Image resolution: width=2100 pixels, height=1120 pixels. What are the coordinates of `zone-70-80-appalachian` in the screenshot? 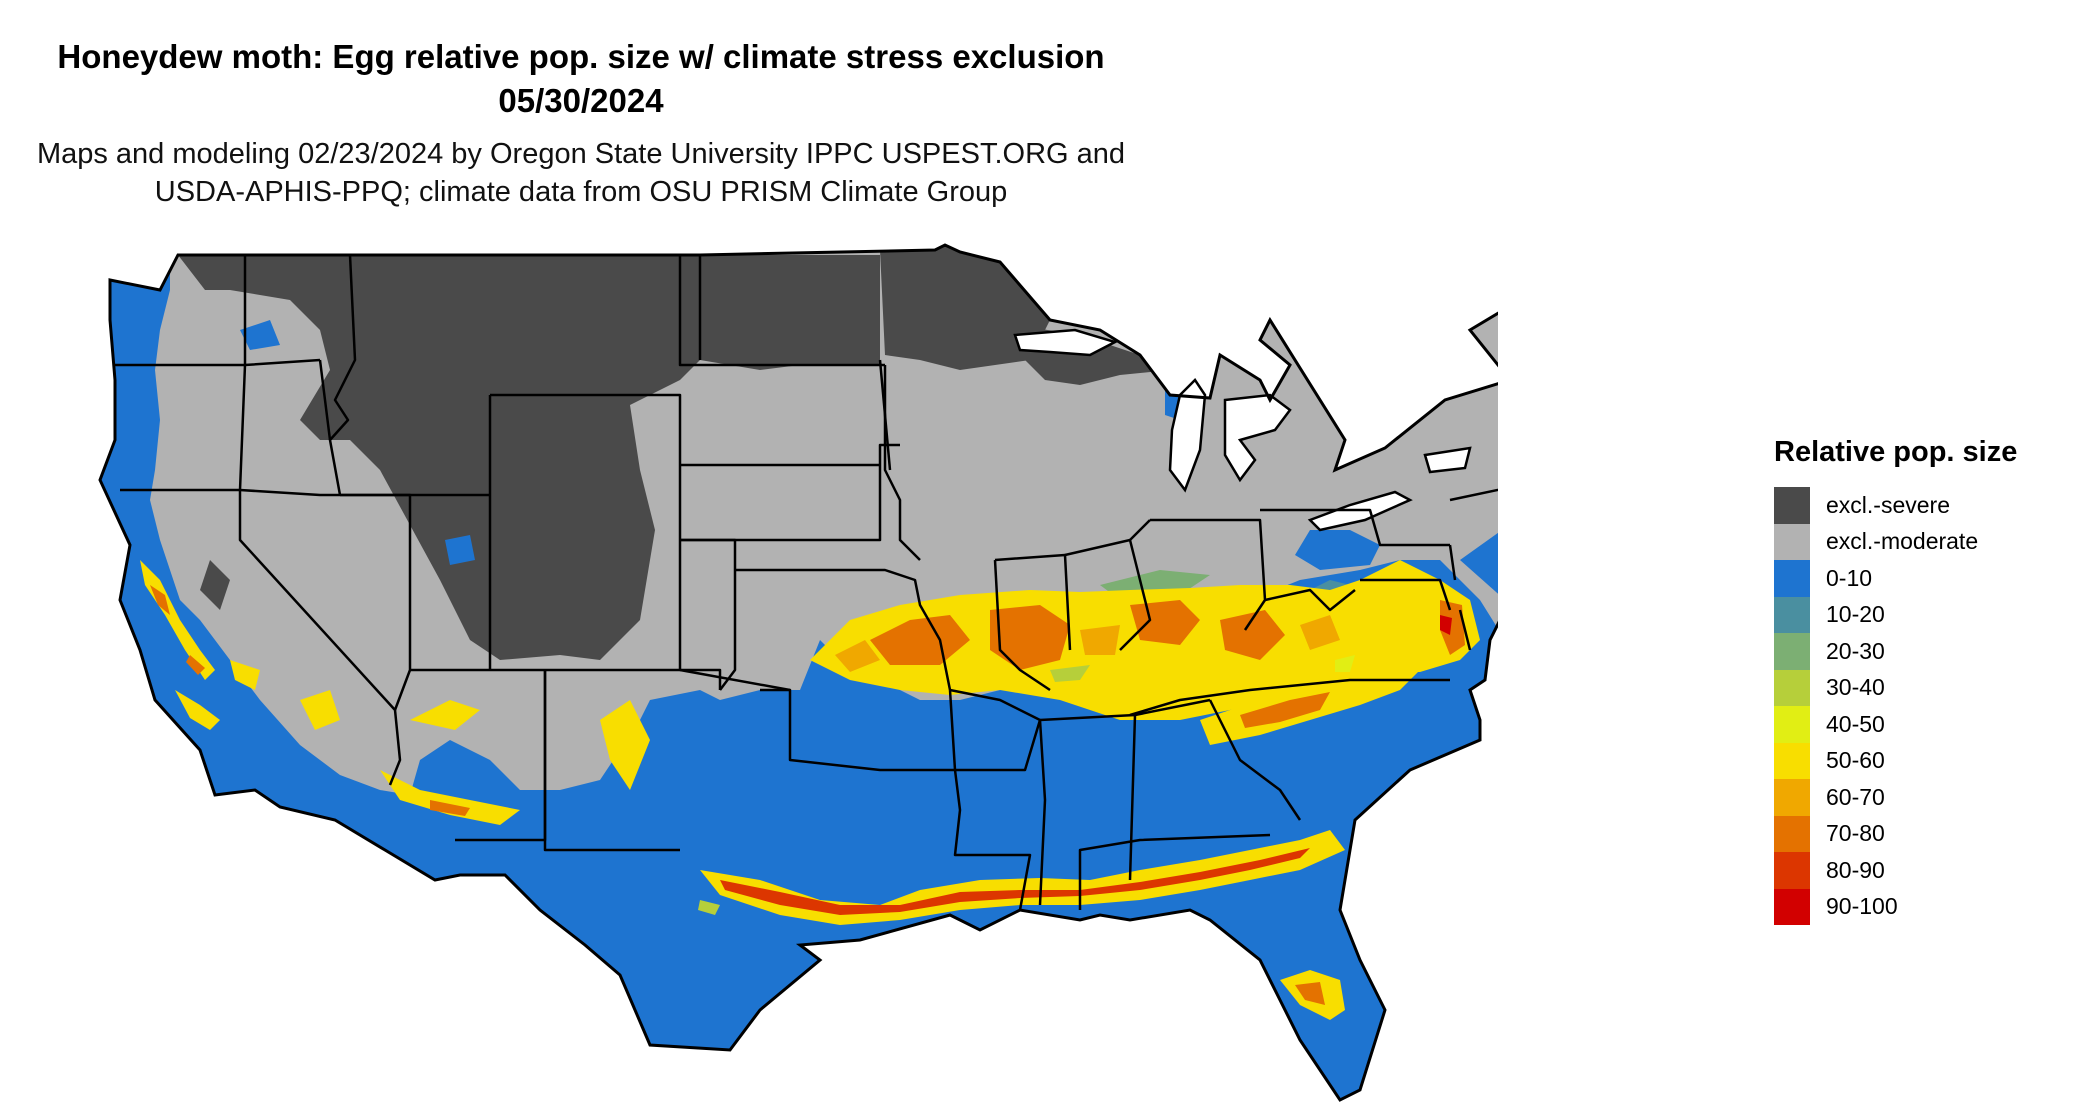 It's located at (1285, 710).